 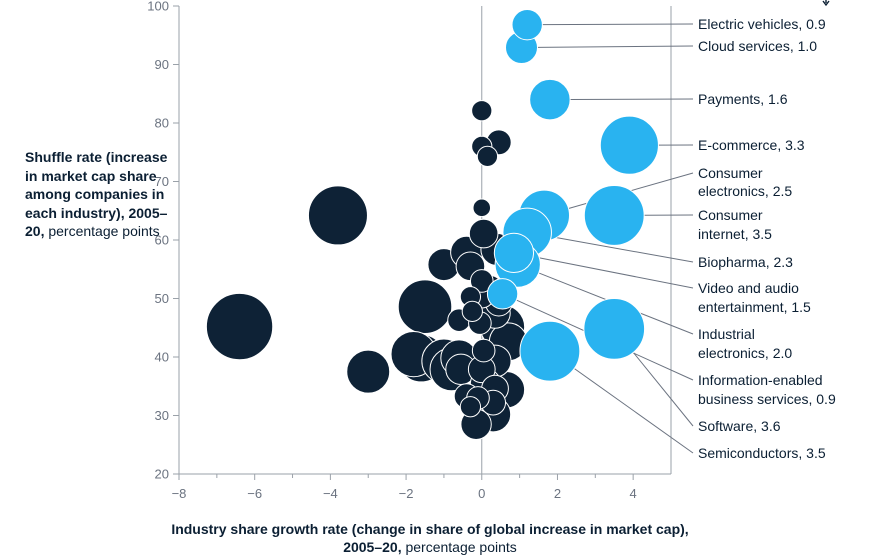 What do you see at coordinates (162, 298) in the screenshot?
I see `y-tick-label: 50` at bounding box center [162, 298].